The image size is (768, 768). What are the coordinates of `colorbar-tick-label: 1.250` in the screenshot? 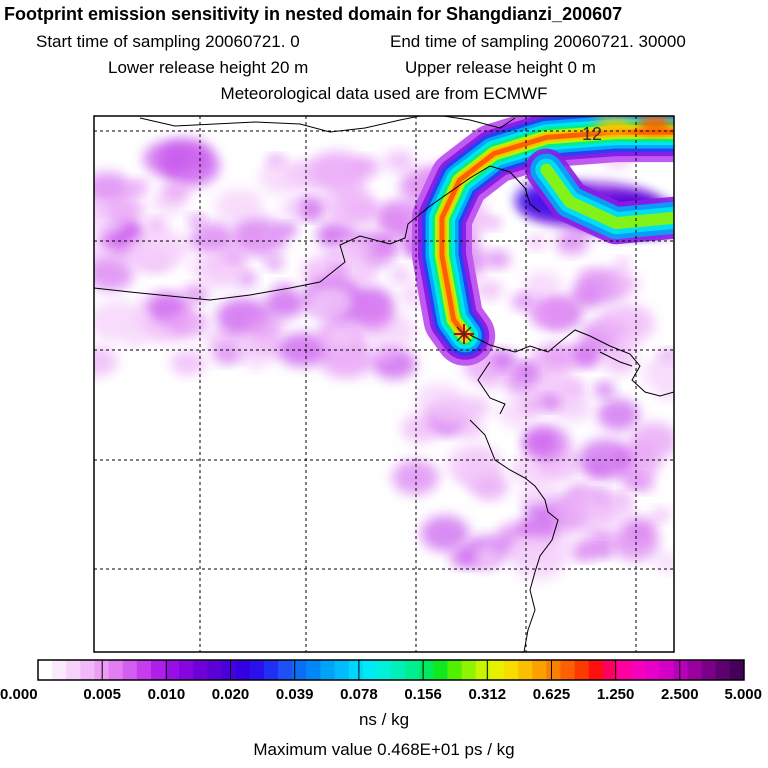 It's located at (616, 694).